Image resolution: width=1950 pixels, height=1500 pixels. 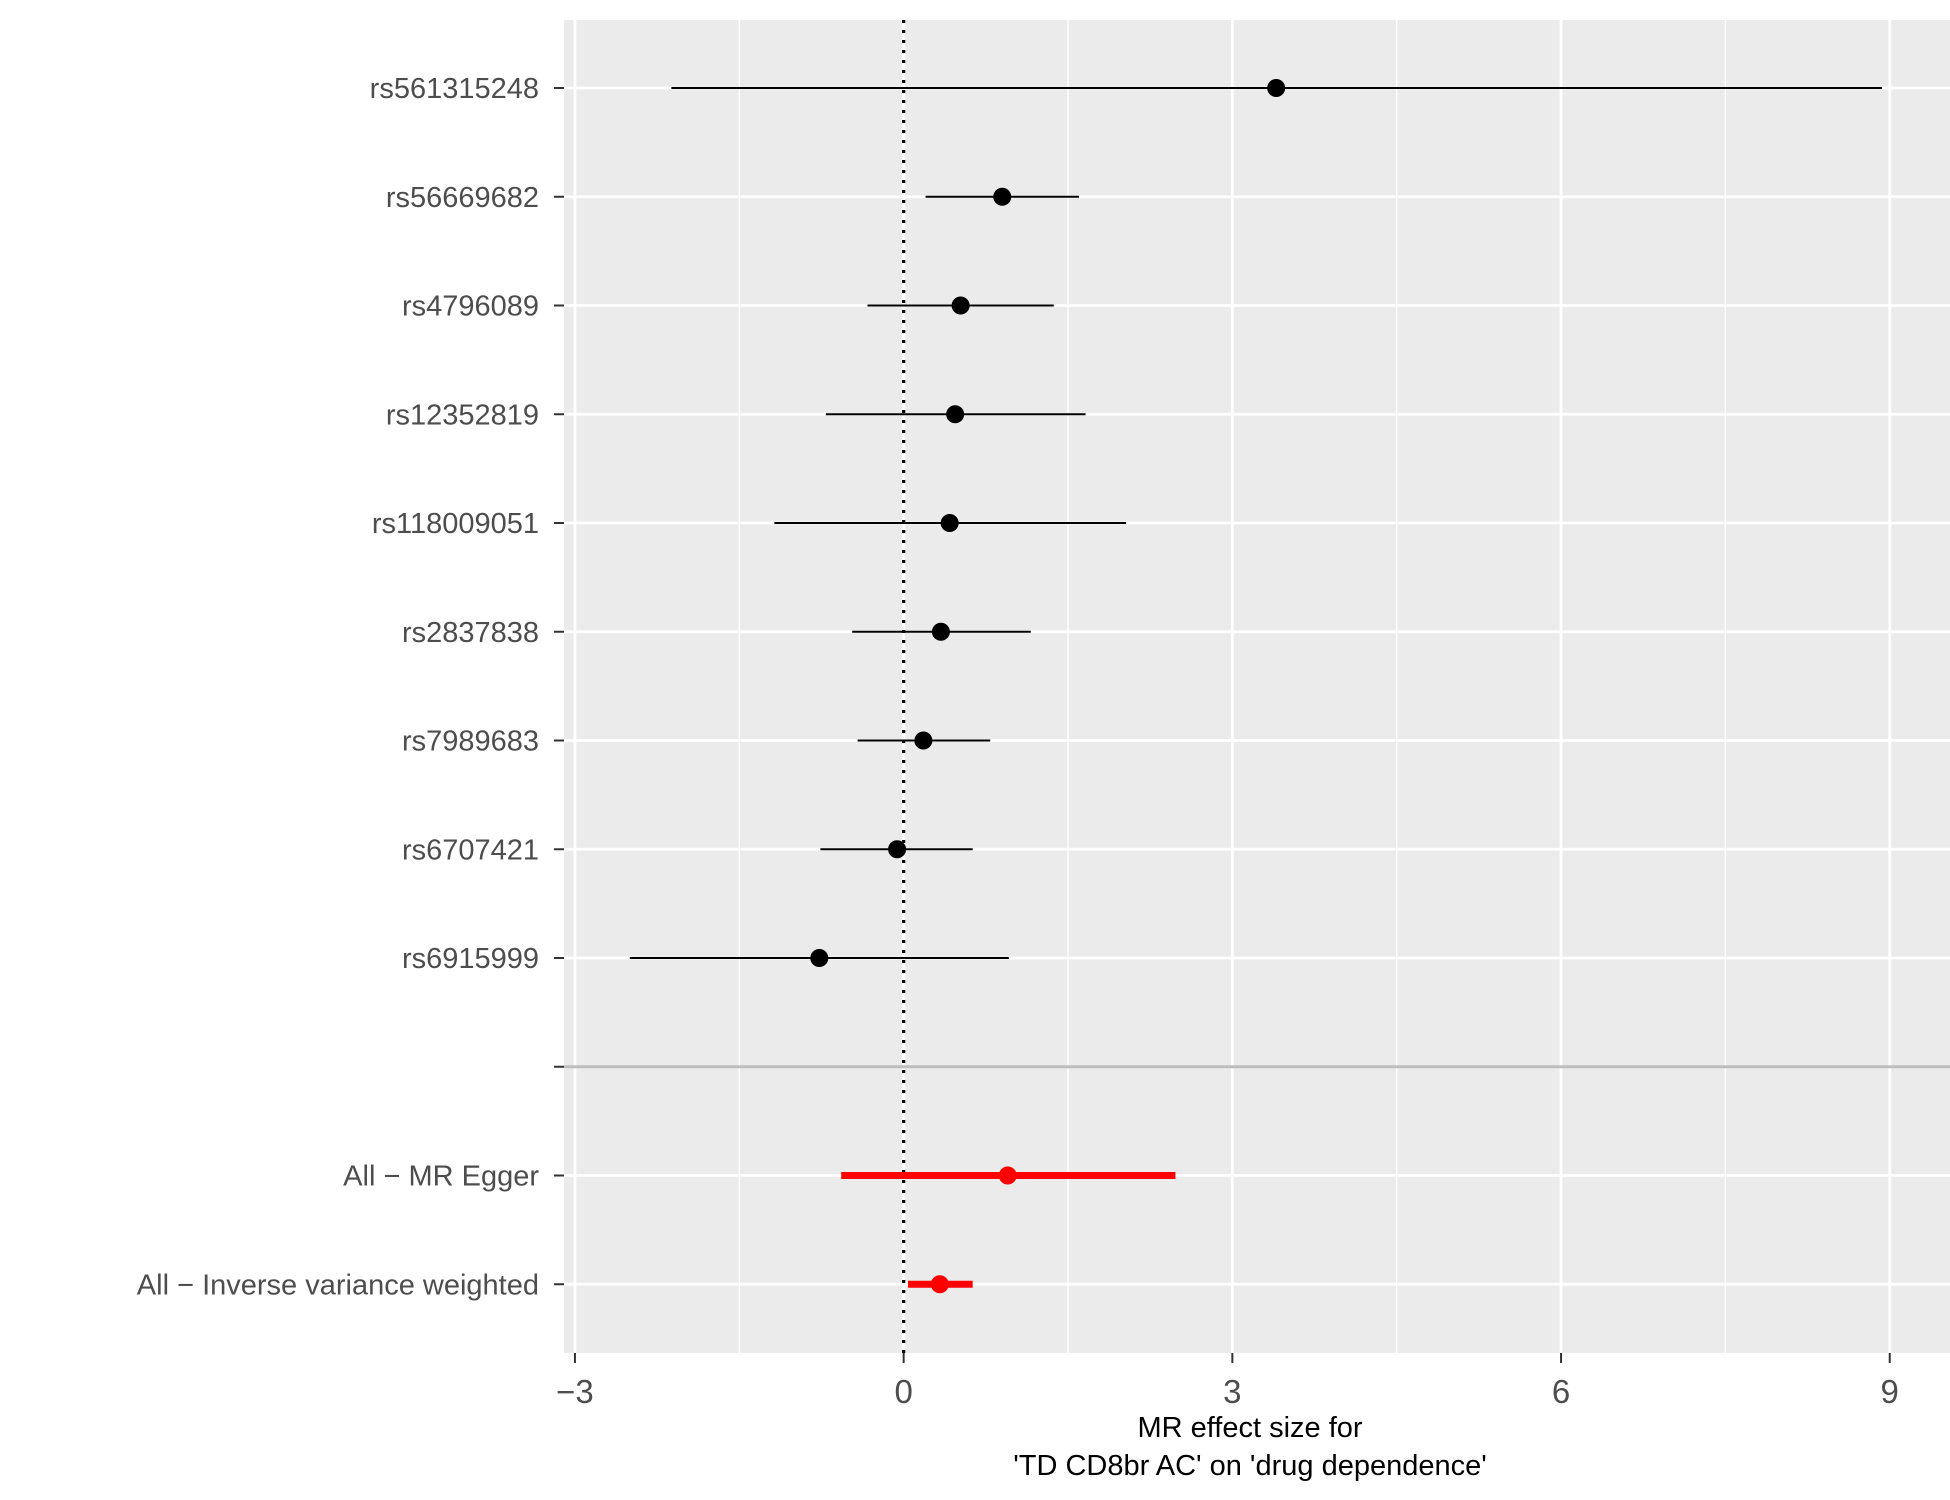 What do you see at coordinates (470, 850) in the screenshot?
I see `y-tick-label: rs6707421` at bounding box center [470, 850].